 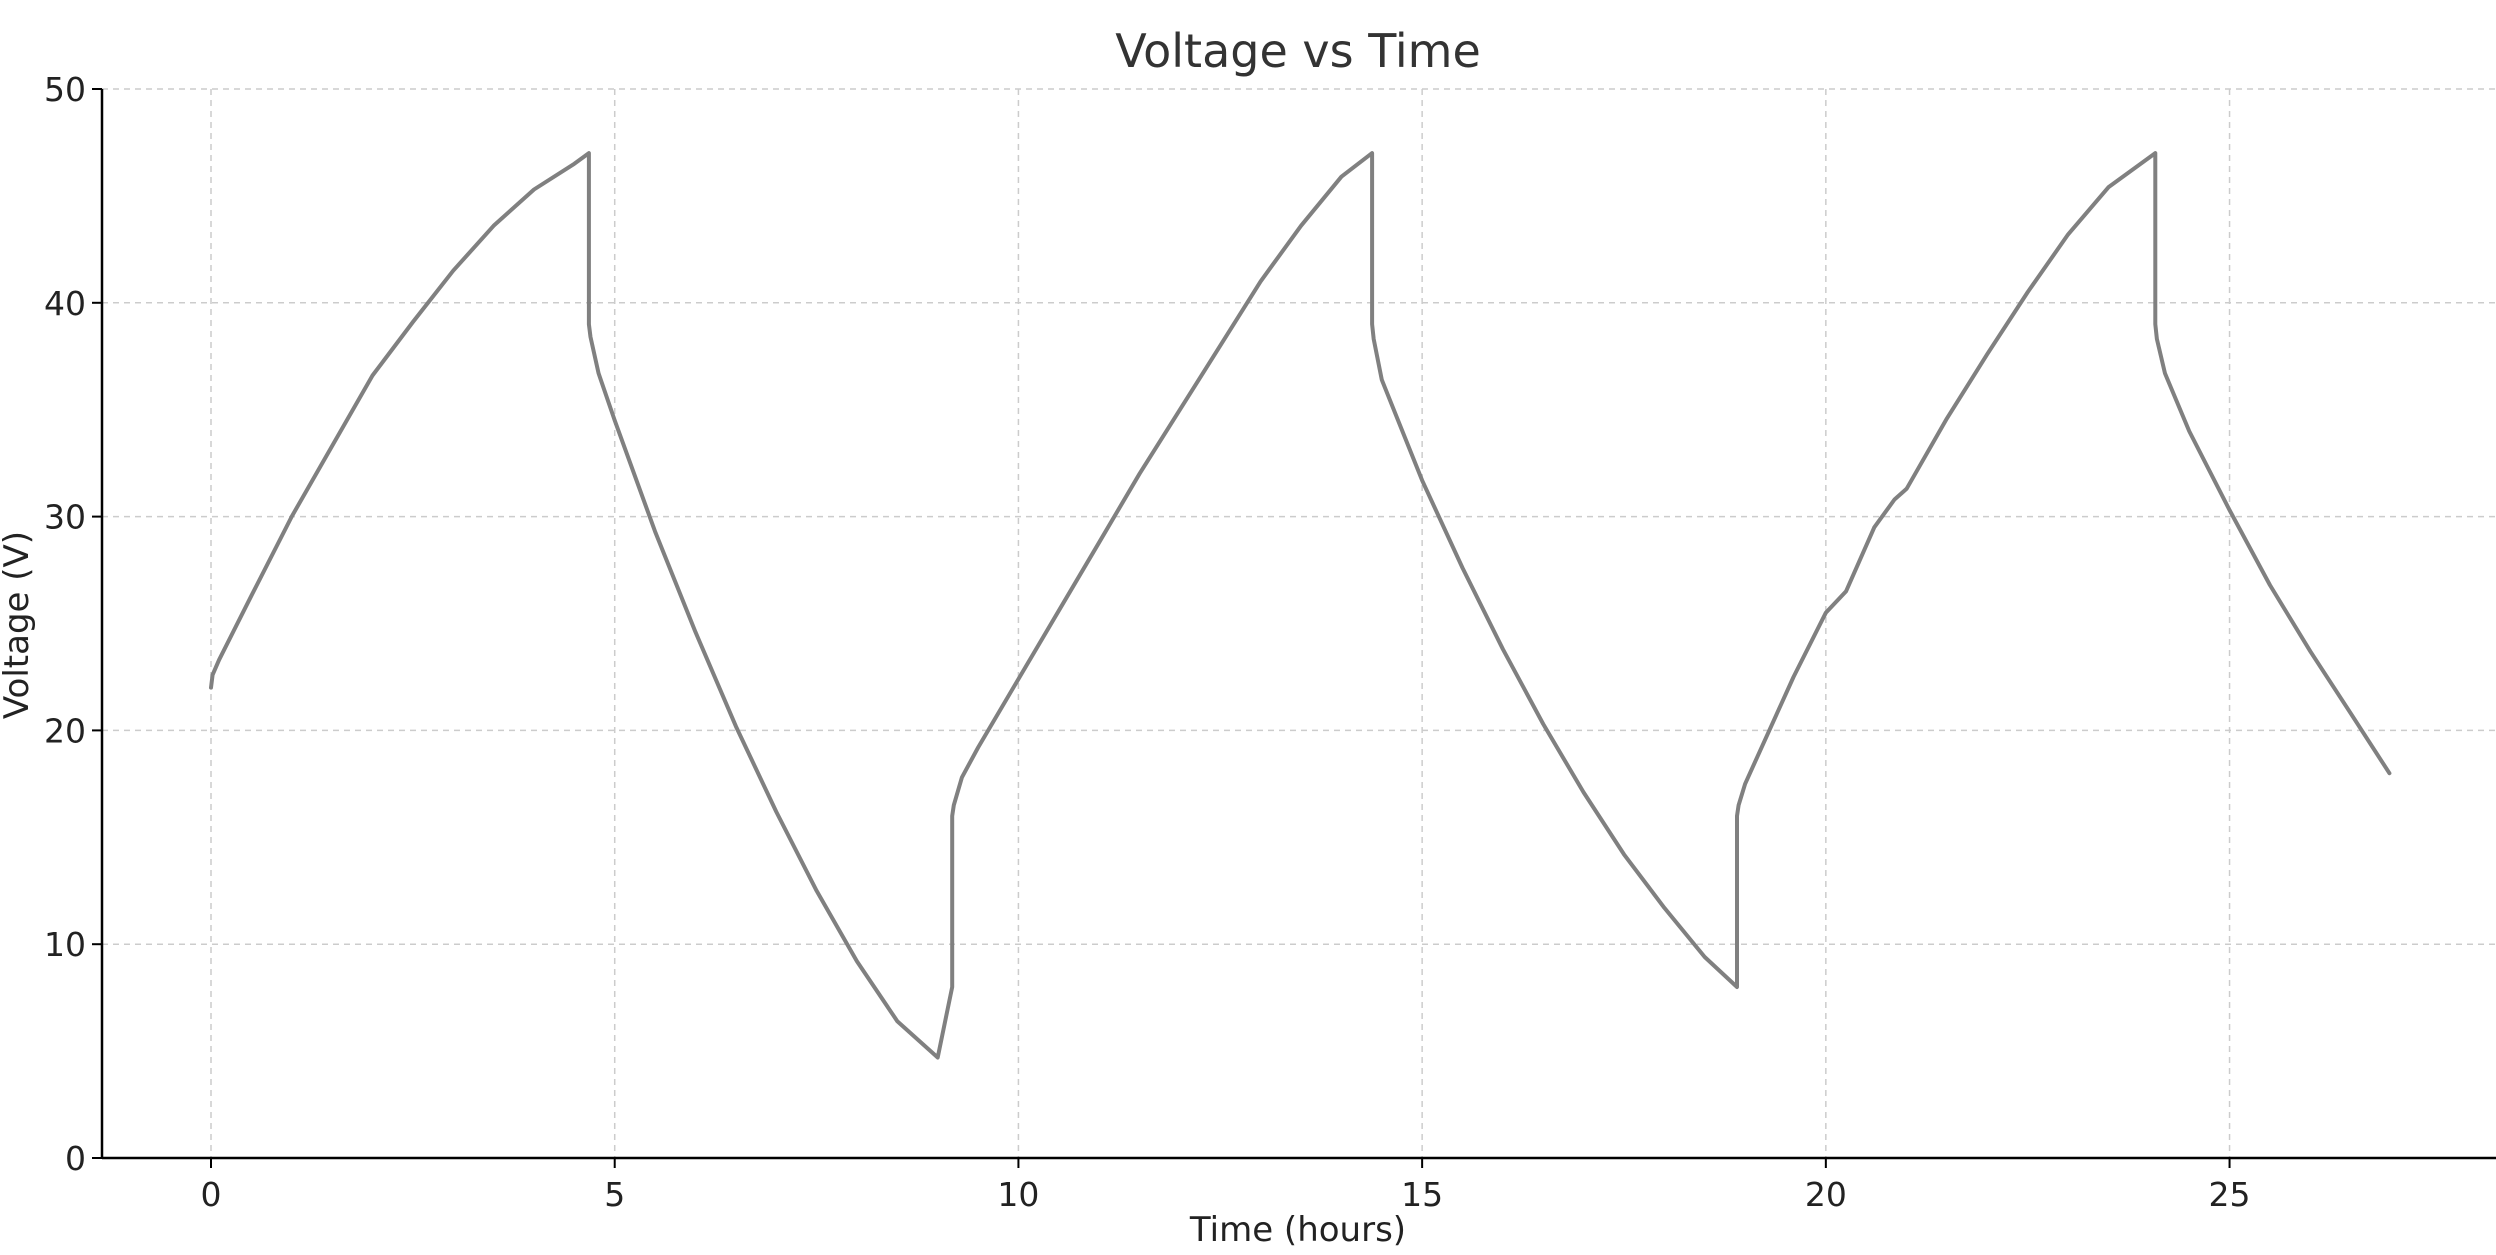 What do you see at coordinates (65, 730) in the screenshot?
I see `y-tick-label: 20` at bounding box center [65, 730].